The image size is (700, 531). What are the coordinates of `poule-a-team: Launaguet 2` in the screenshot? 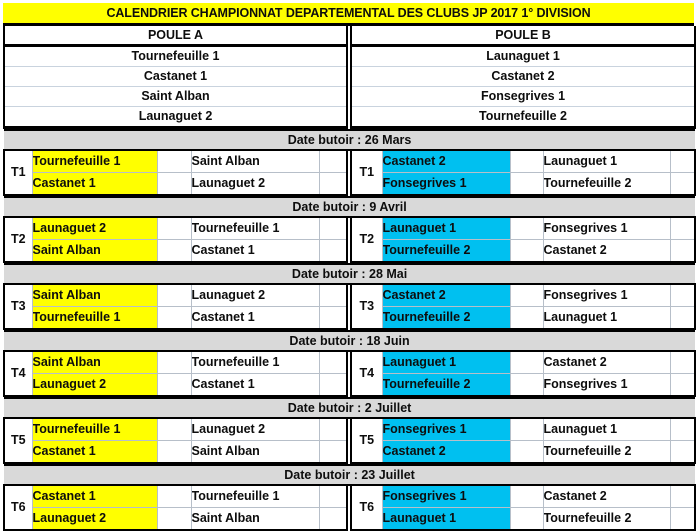 It's located at (175, 117).